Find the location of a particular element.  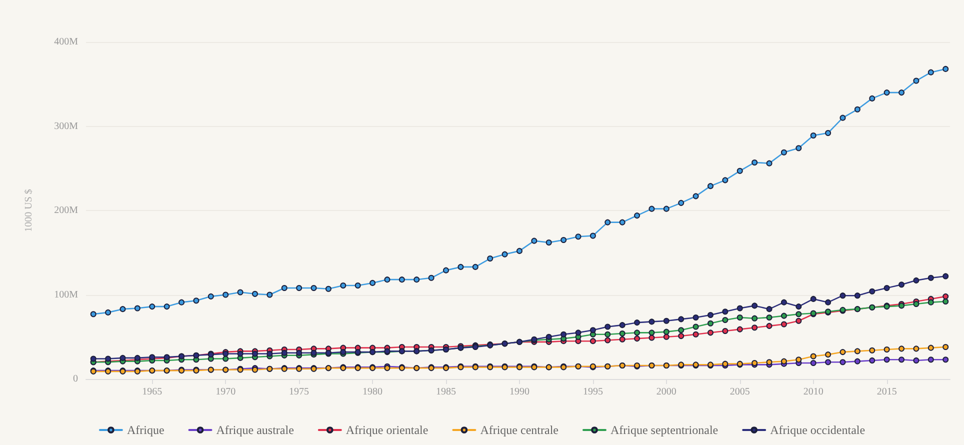

x-tick-label: 1980 is located at coordinates (372, 392).